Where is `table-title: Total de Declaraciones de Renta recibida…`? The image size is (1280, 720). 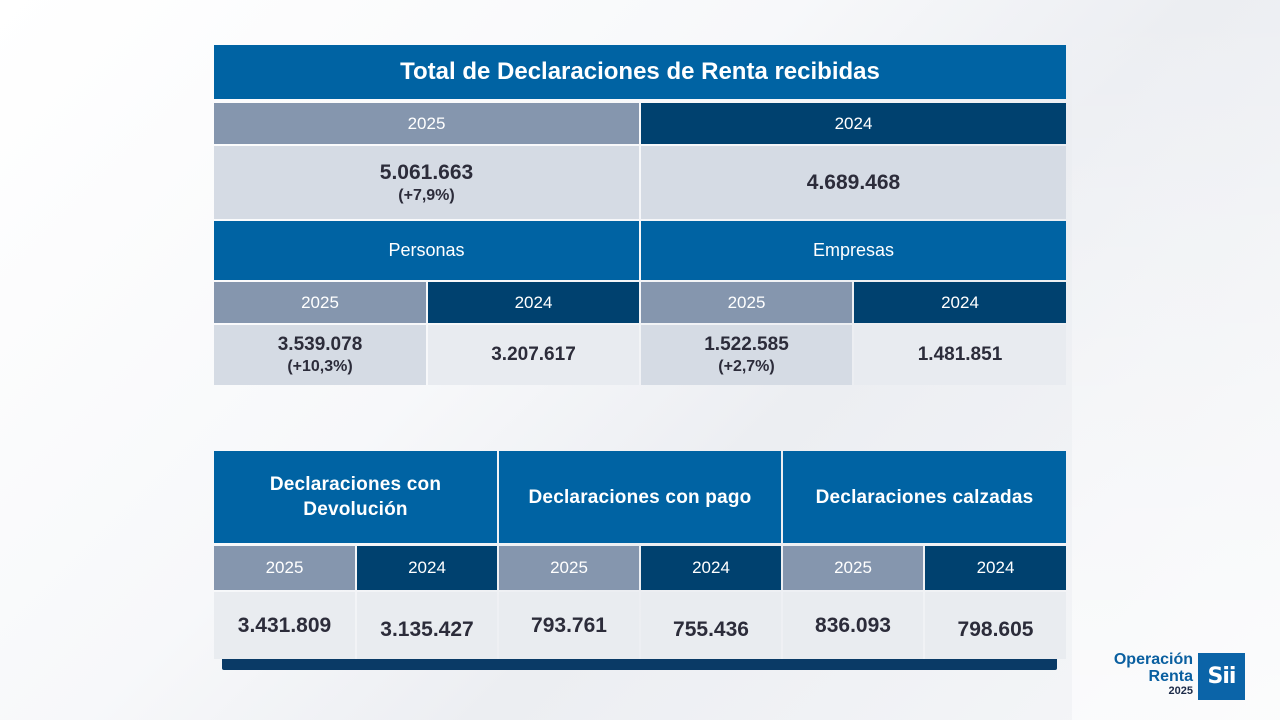
table-title: Total de Declaraciones de Renta recibida… is located at coordinates (640, 72).